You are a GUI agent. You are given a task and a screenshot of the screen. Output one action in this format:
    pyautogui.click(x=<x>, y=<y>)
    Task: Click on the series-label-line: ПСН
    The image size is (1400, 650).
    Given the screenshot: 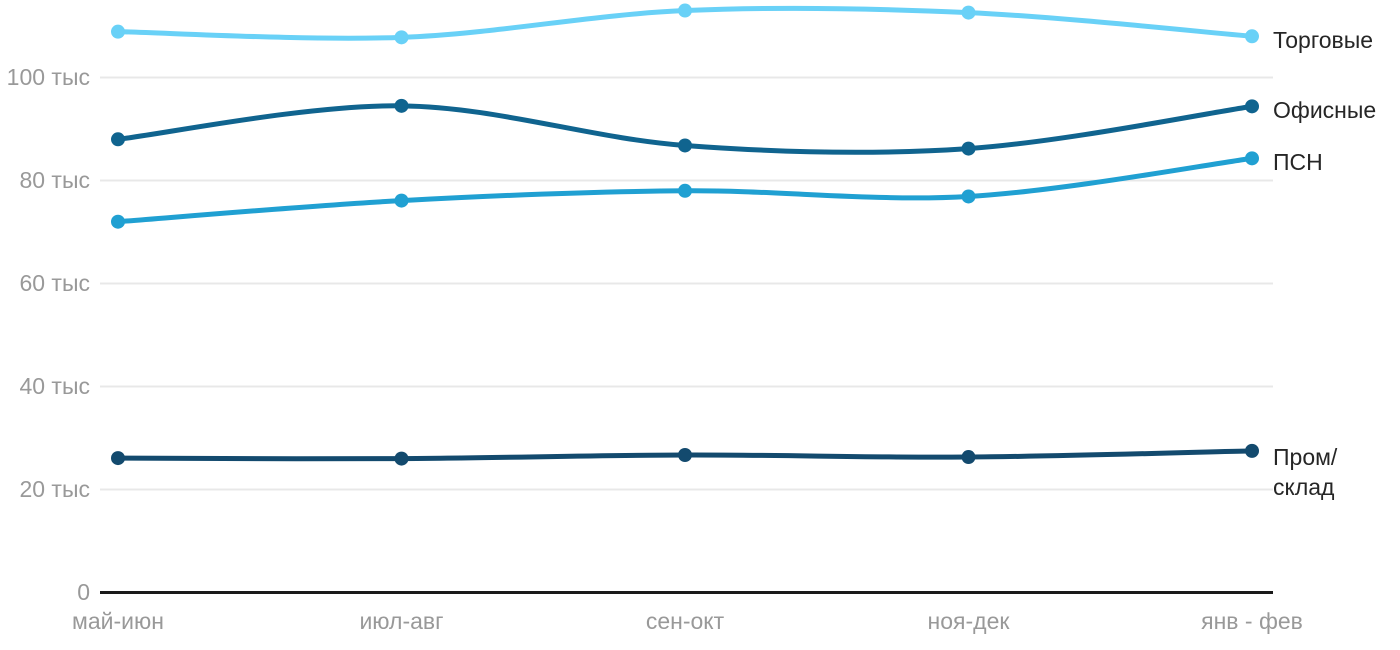 What is the action you would take?
    pyautogui.click(x=1298, y=162)
    